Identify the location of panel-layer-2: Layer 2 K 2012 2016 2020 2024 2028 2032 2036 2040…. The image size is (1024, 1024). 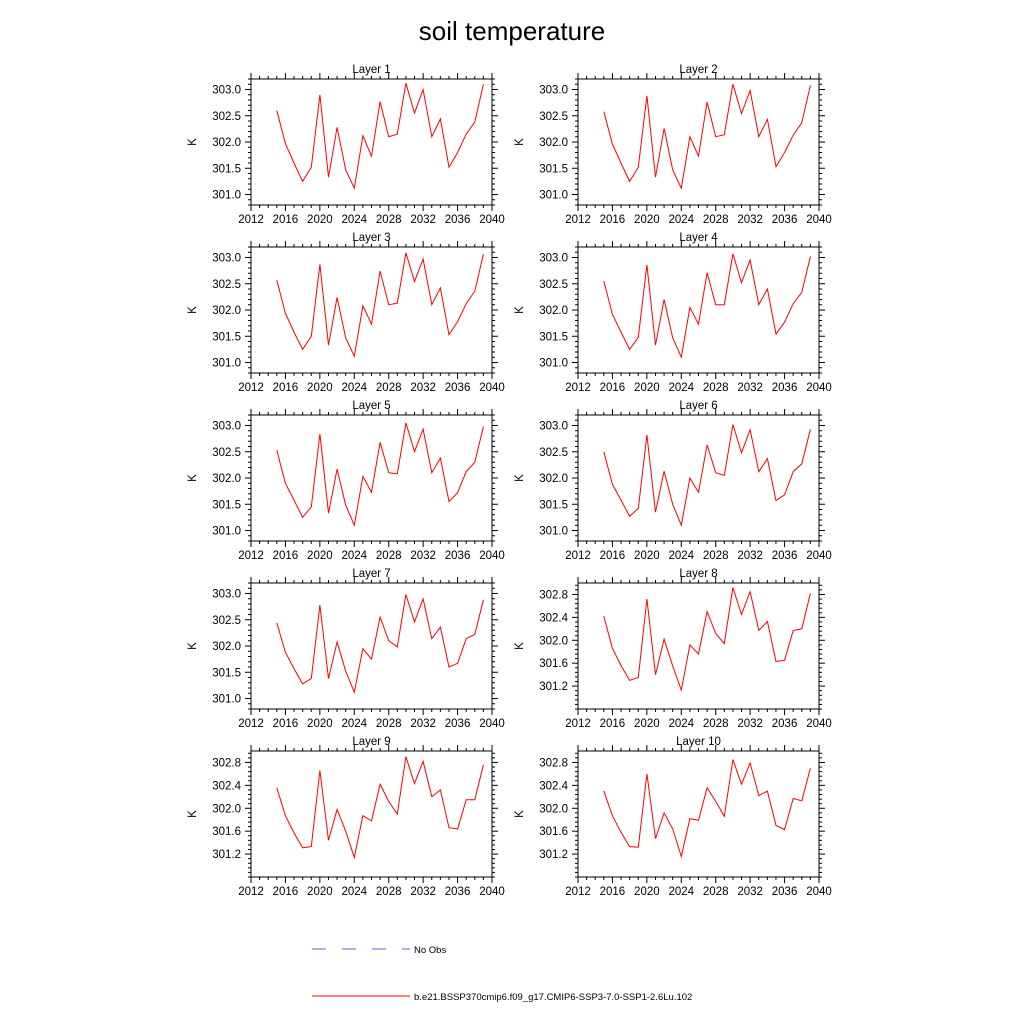
(673, 145).